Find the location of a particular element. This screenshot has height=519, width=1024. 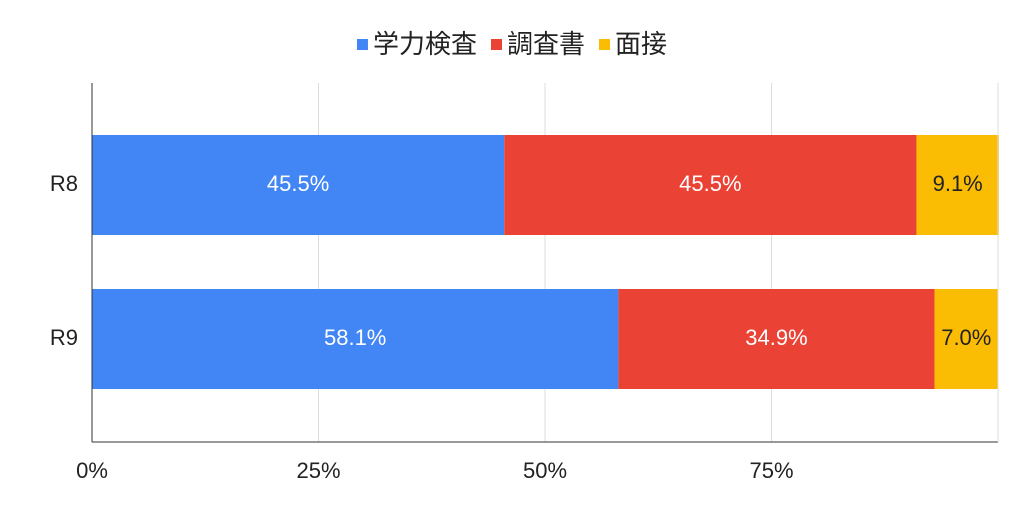

legend-label: 面接 is located at coordinates (641, 44).